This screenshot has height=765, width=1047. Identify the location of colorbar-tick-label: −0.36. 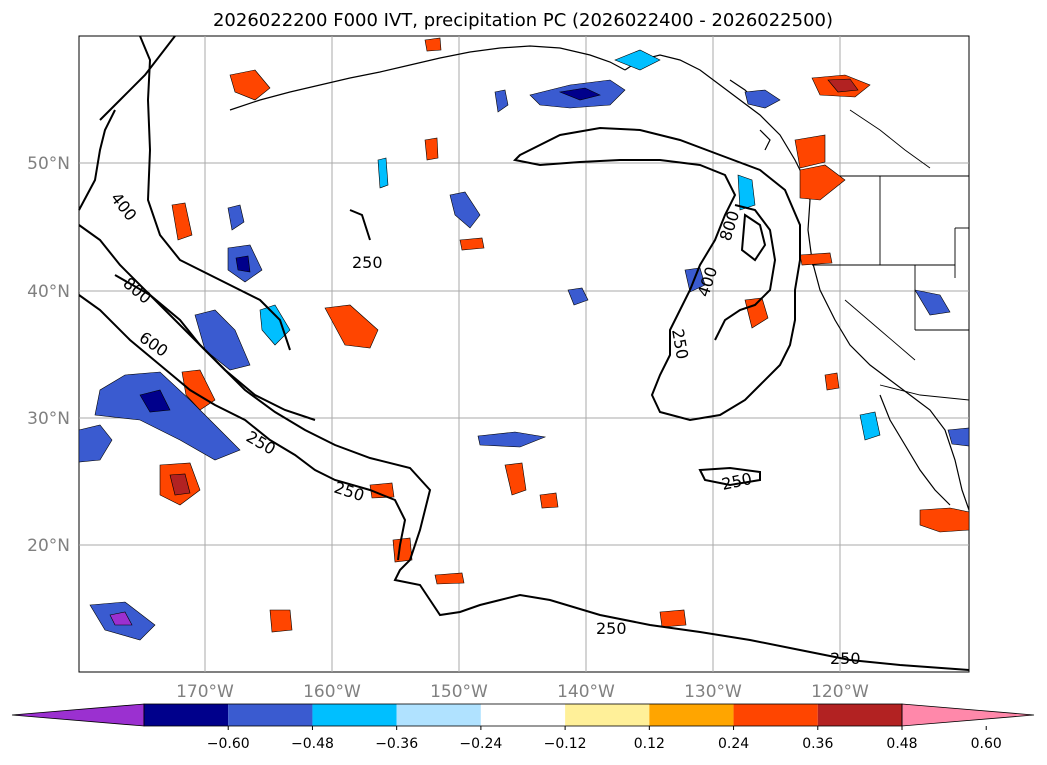
(396, 744).